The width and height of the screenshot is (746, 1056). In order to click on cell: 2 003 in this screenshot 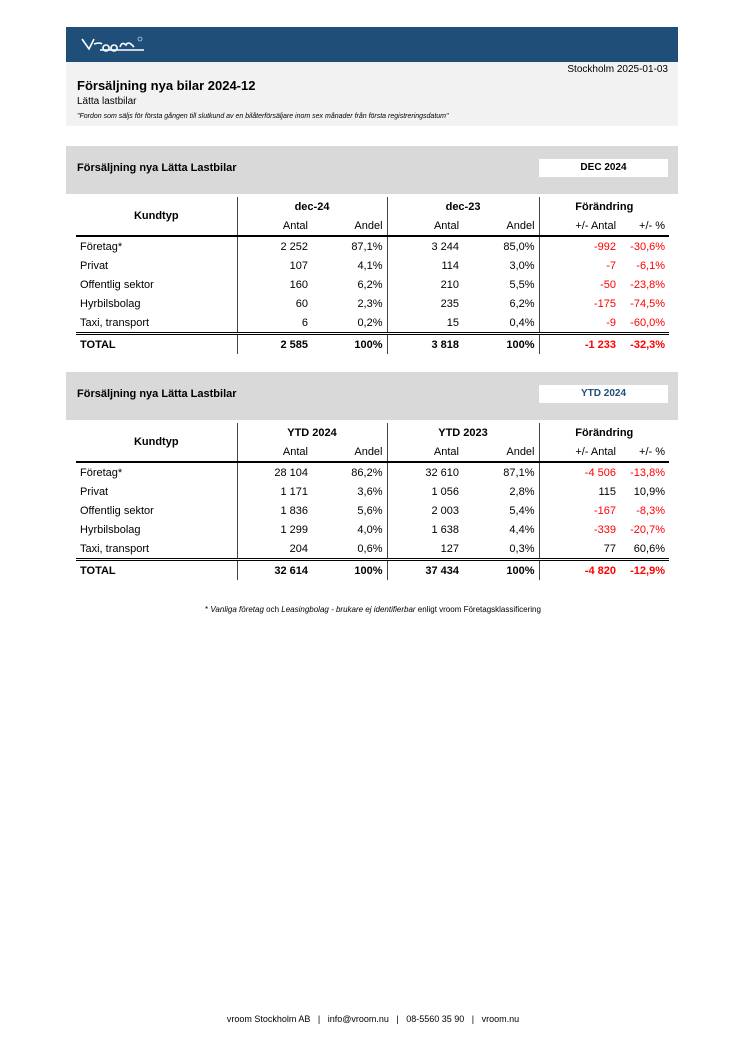, I will do `click(424, 510)`.